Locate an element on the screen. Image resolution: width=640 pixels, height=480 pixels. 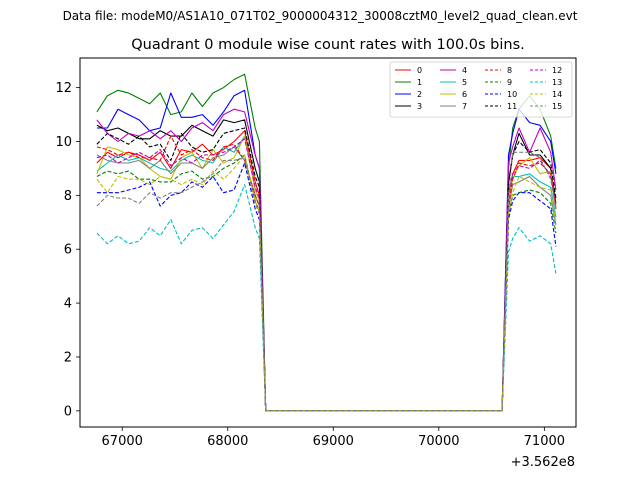
legend-label-7: 7 is located at coordinates (464, 106).